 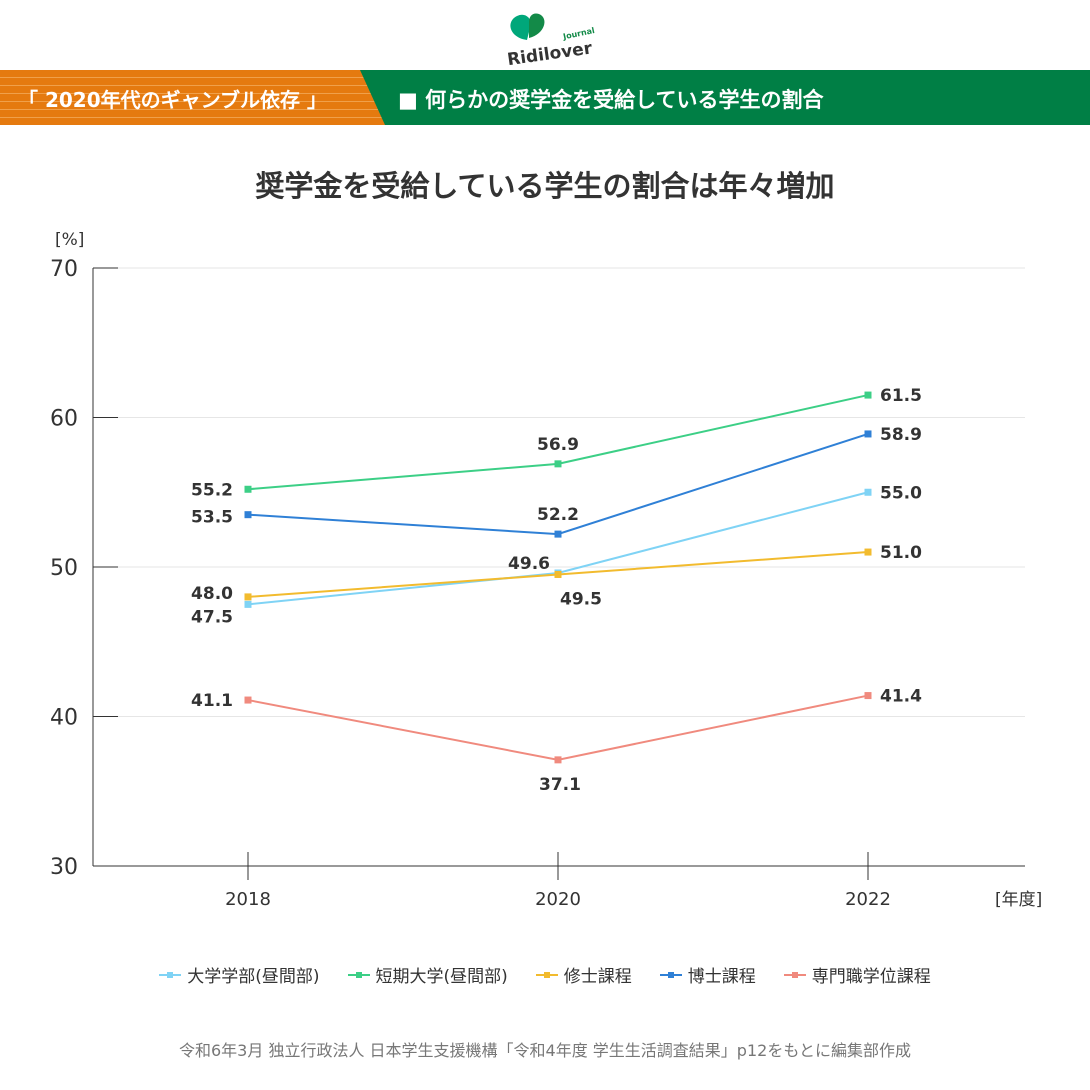 What do you see at coordinates (871, 977) in the screenshot?
I see `legend-label: 専門職学位課程` at bounding box center [871, 977].